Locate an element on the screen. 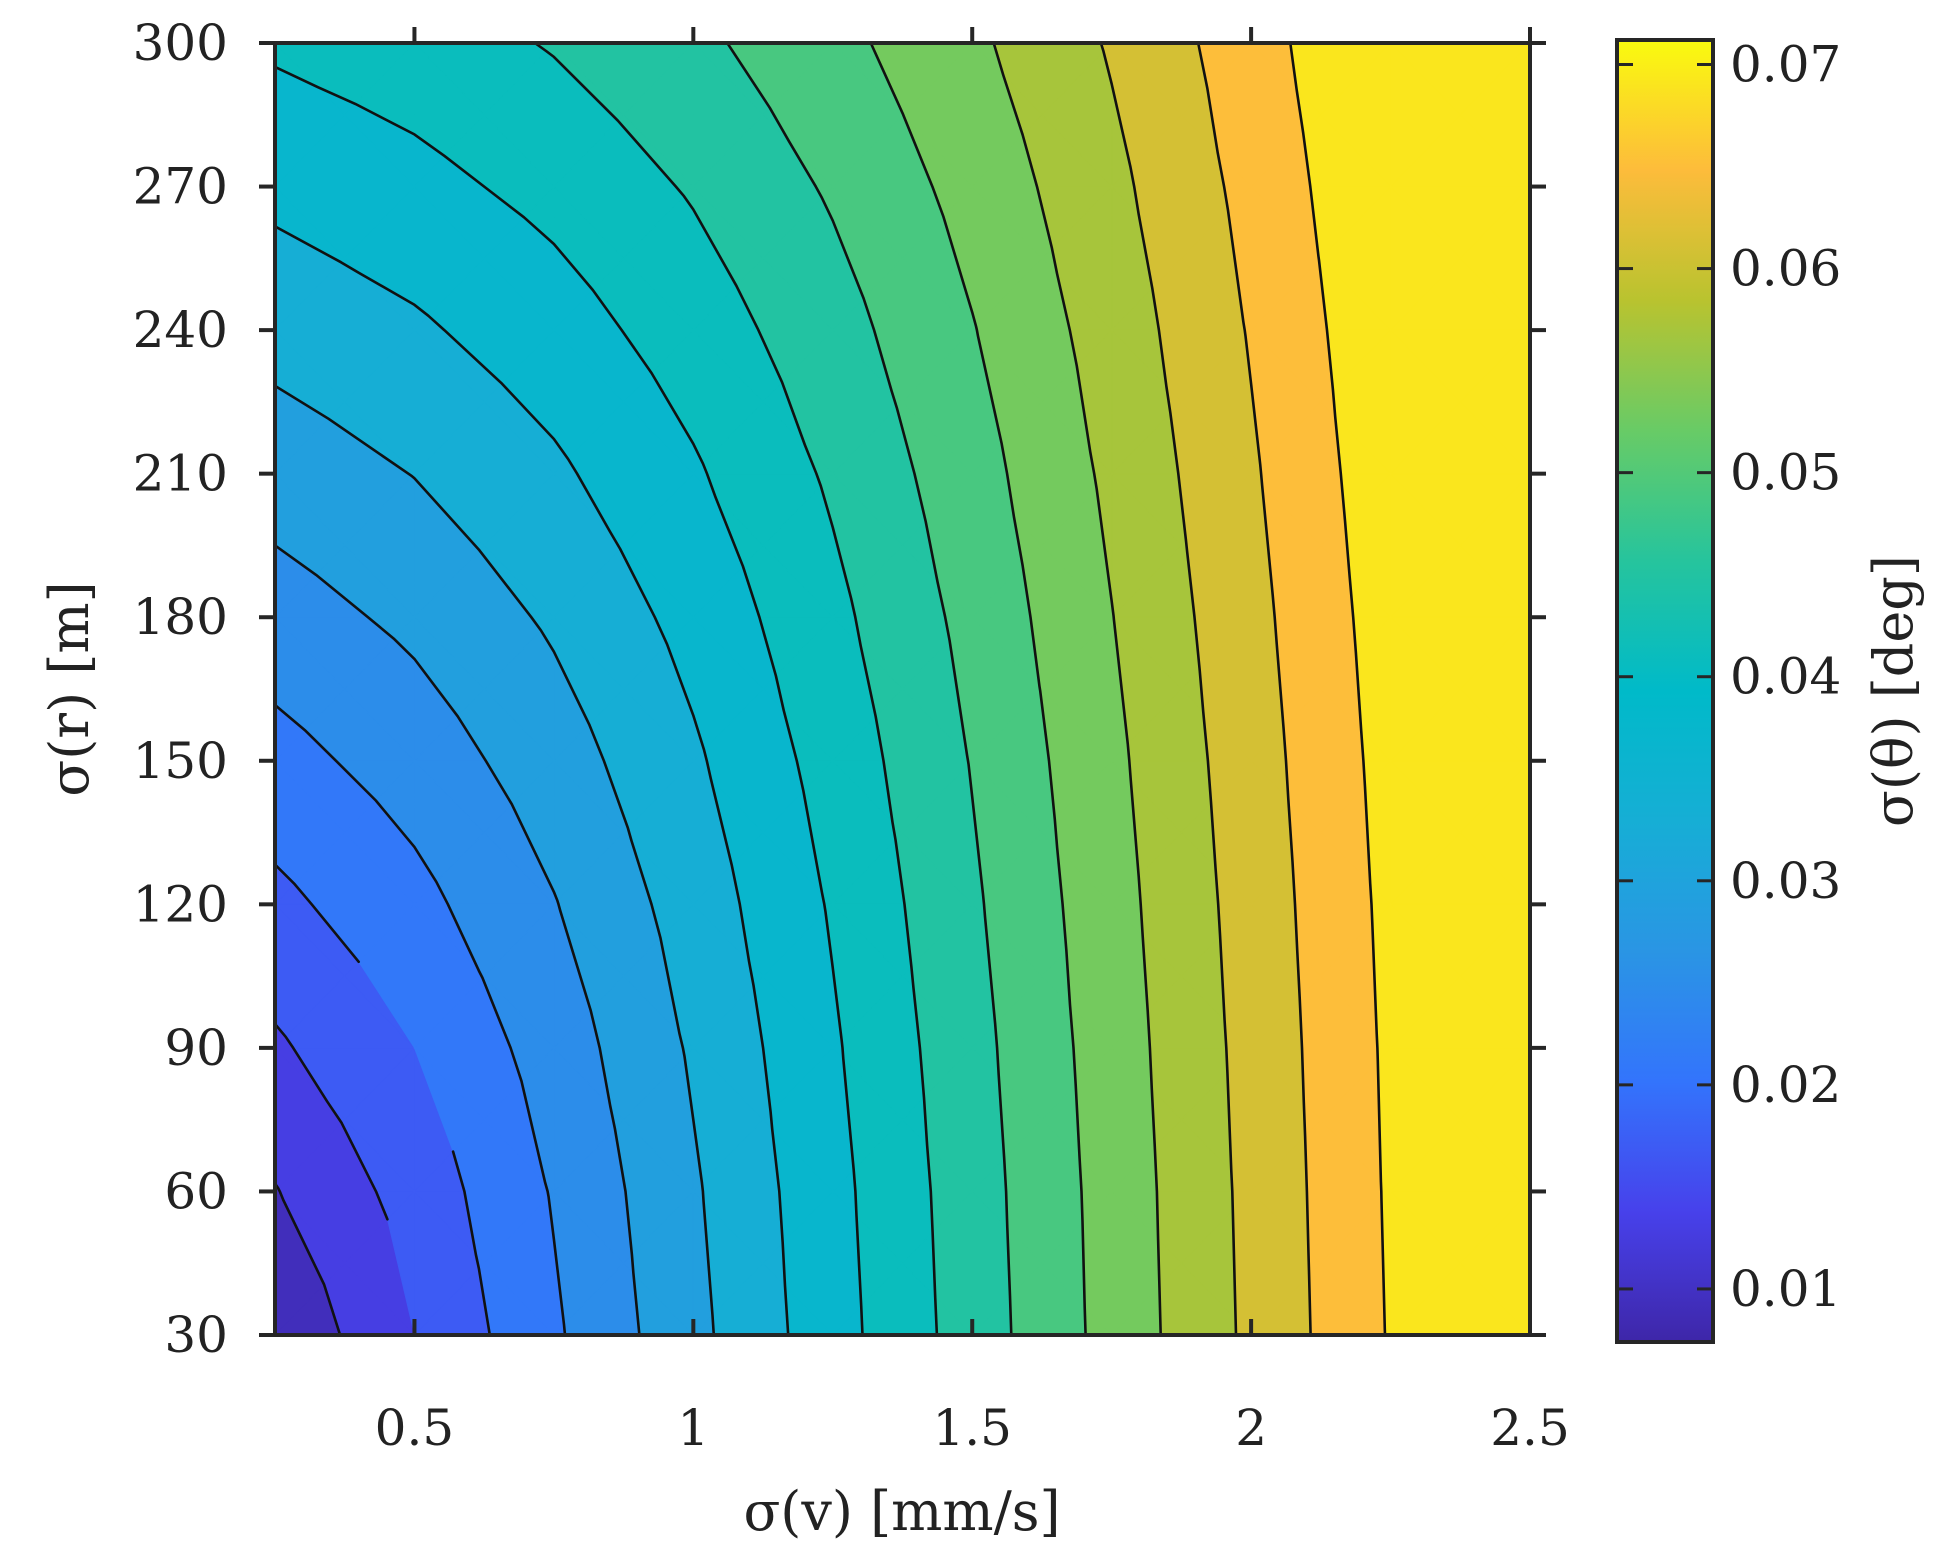  y-axis-label: σ(r) [m] is located at coordinates (69, 688).